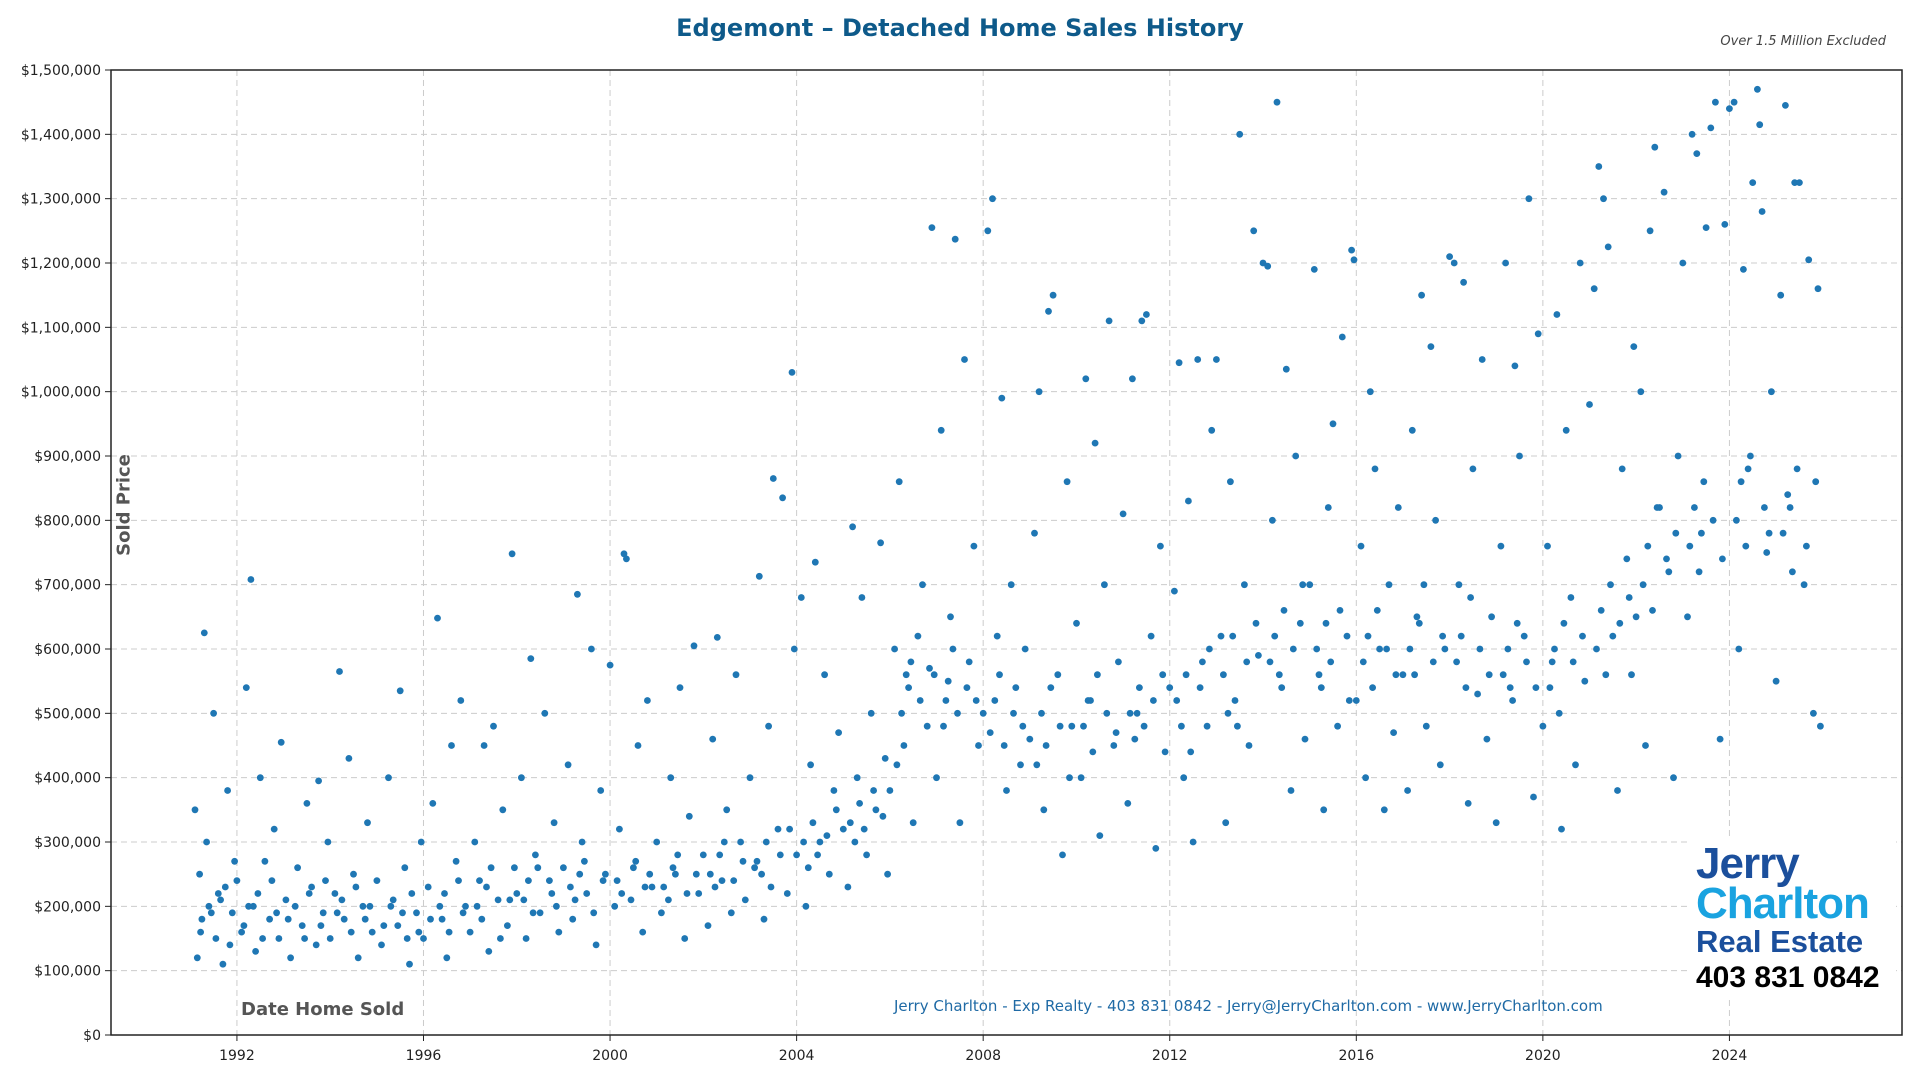  What do you see at coordinates (61, 393) in the screenshot?
I see `y-tick-label: $1,000,000` at bounding box center [61, 393].